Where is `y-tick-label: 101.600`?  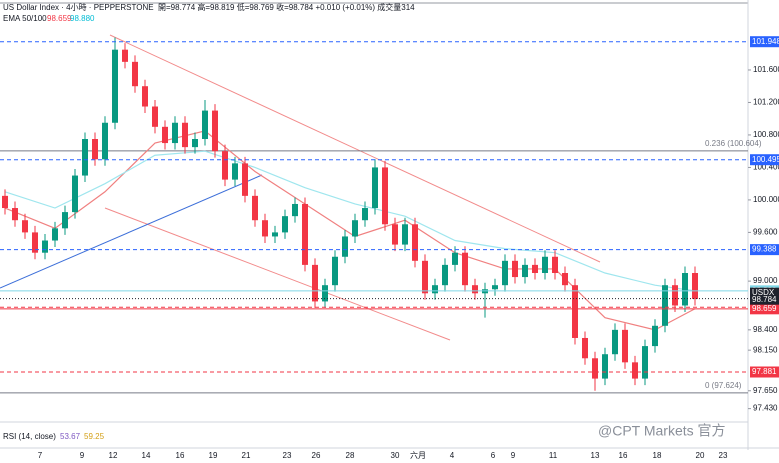 y-tick-label: 101.600 is located at coordinates (766, 69).